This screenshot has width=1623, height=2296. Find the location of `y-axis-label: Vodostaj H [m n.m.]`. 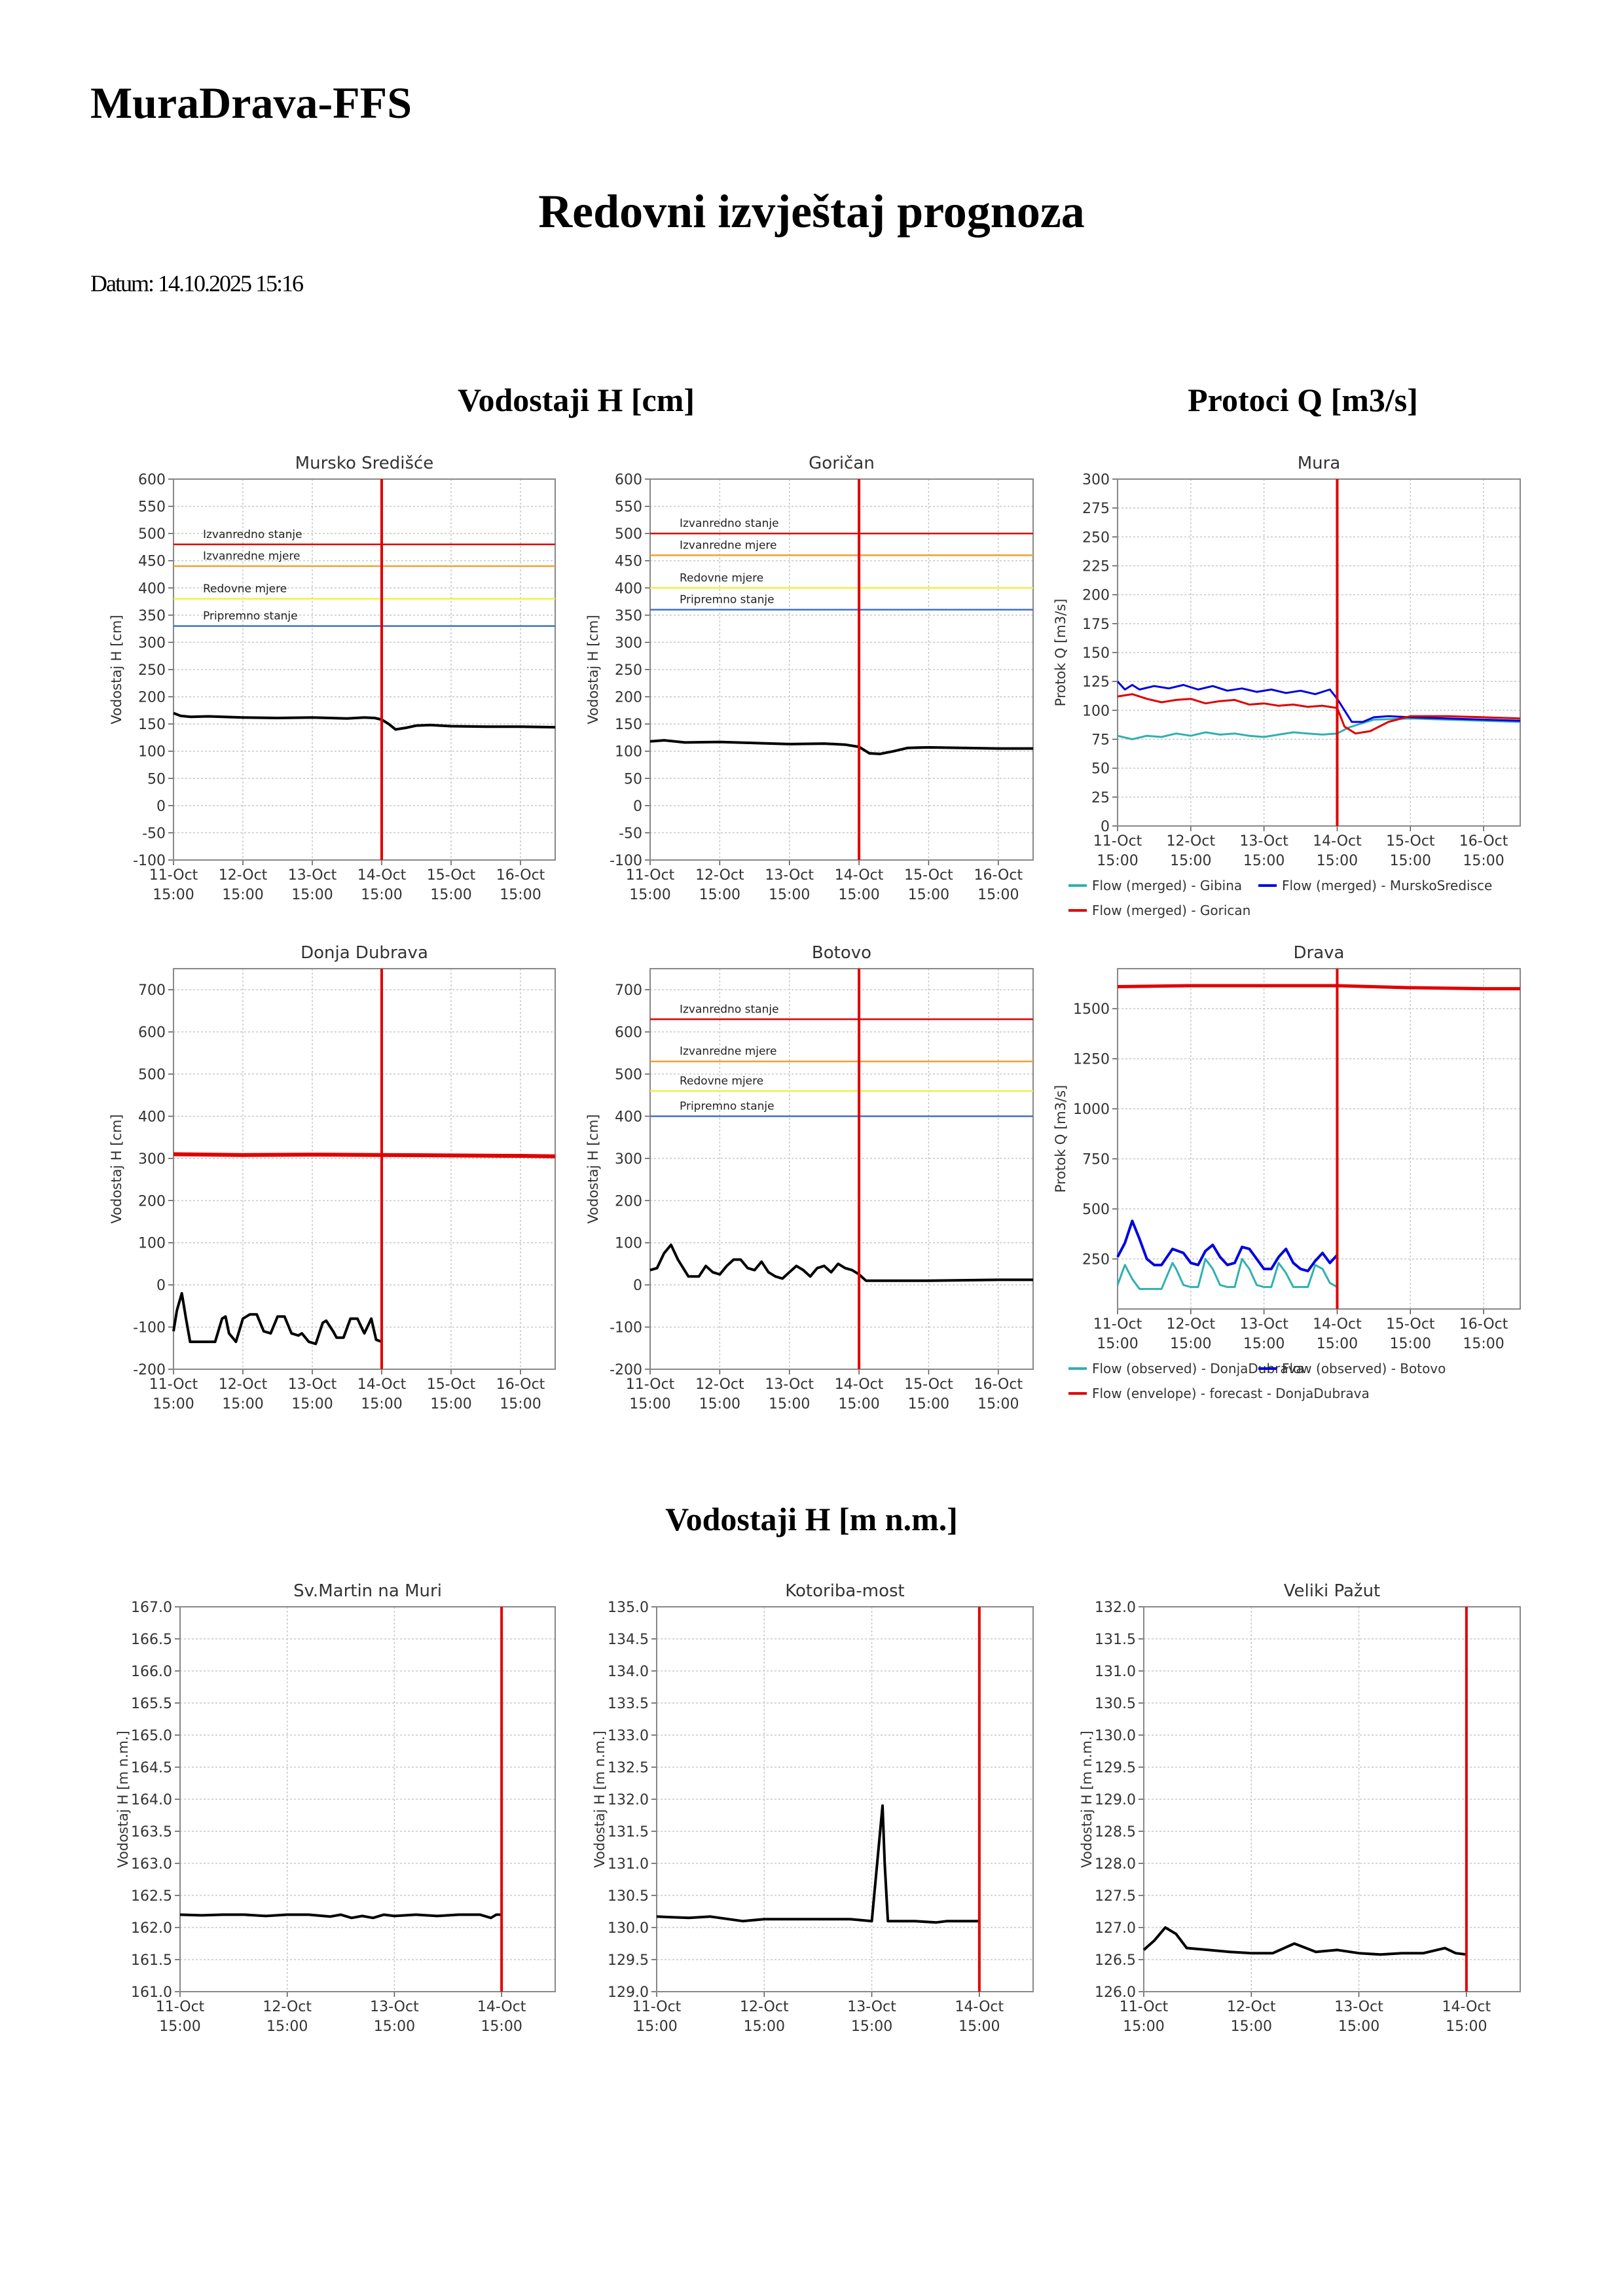

y-axis-label: Vodostaj H [m n.m.] is located at coordinates (1087, 1799).